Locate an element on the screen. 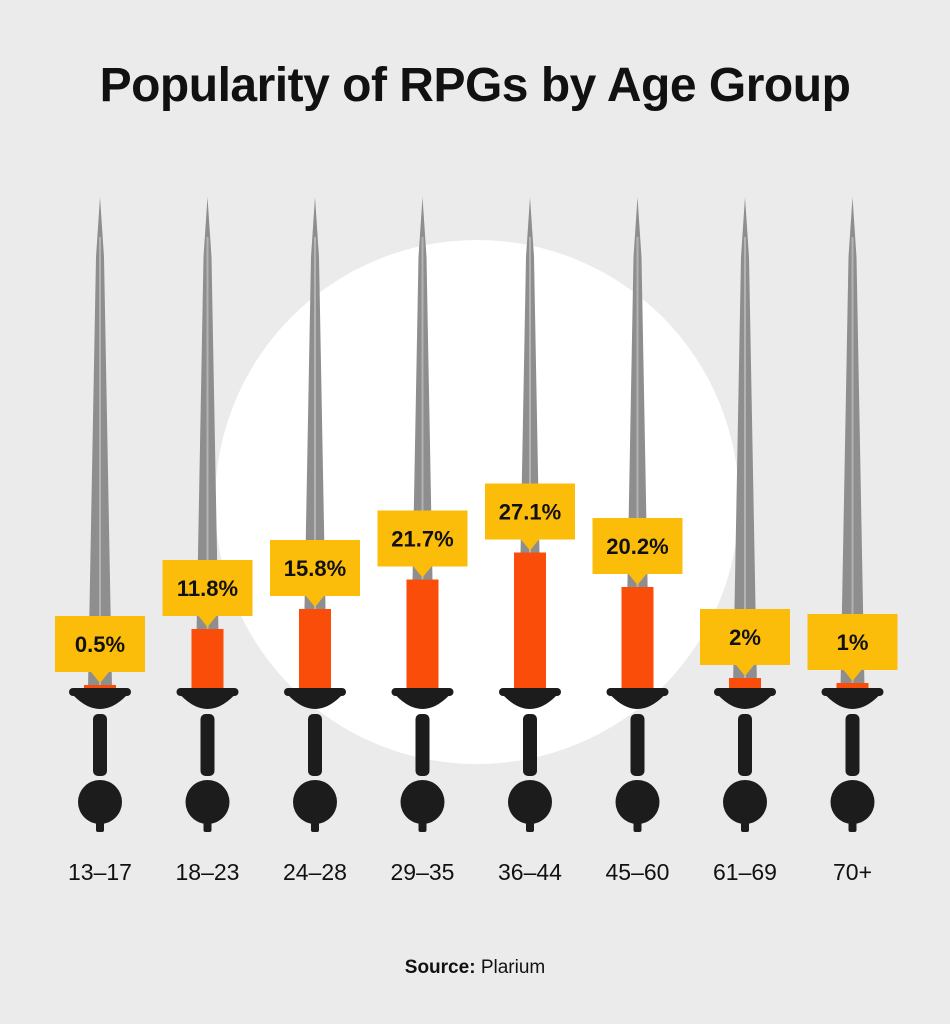 Image resolution: width=950 pixels, height=1024 pixels. value-label: 11.8% is located at coordinates (207, 588).